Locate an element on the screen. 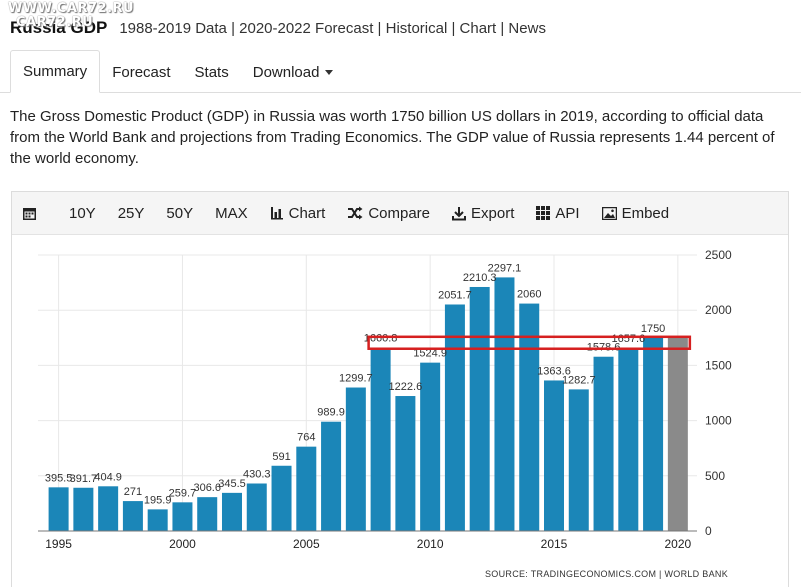 The image size is (801, 587). bar-2002 is located at coordinates (231, 511).